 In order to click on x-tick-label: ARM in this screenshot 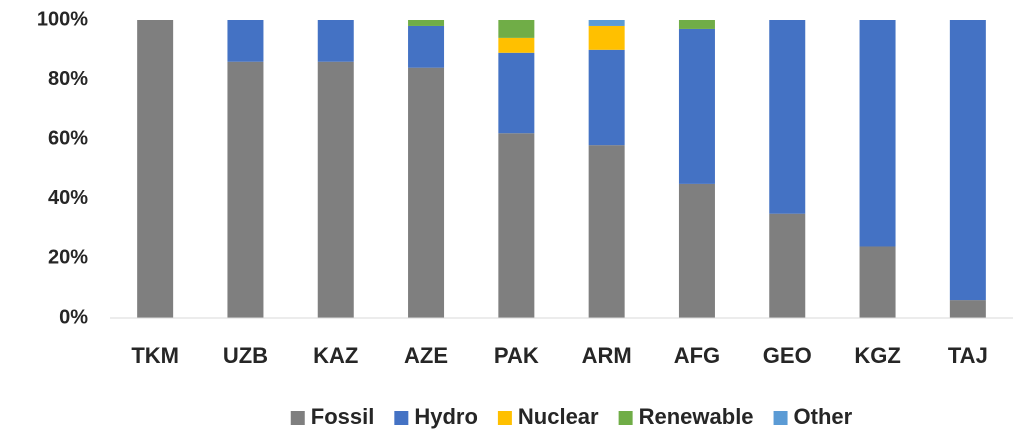, I will do `click(607, 355)`.